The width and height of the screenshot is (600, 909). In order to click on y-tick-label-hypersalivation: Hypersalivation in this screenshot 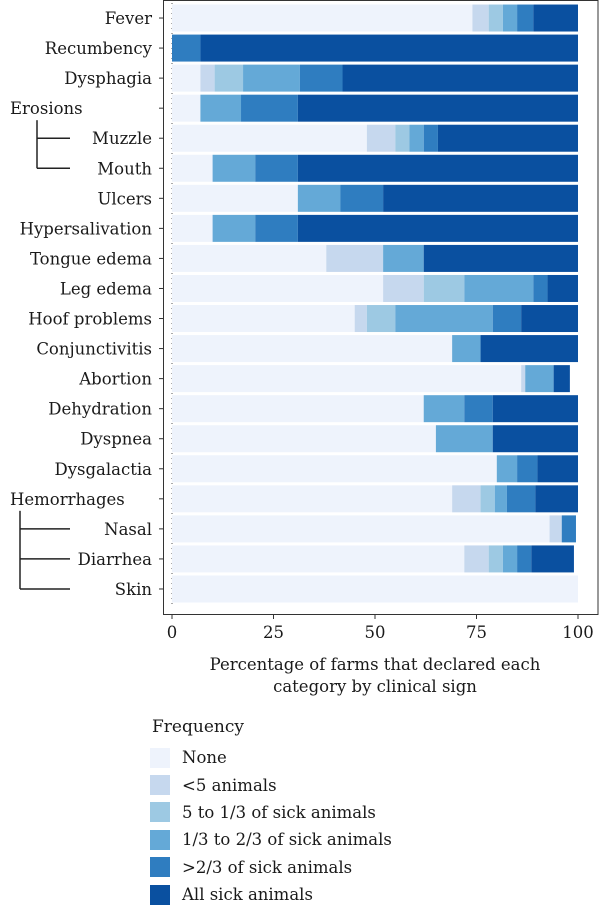, I will do `click(86, 228)`.